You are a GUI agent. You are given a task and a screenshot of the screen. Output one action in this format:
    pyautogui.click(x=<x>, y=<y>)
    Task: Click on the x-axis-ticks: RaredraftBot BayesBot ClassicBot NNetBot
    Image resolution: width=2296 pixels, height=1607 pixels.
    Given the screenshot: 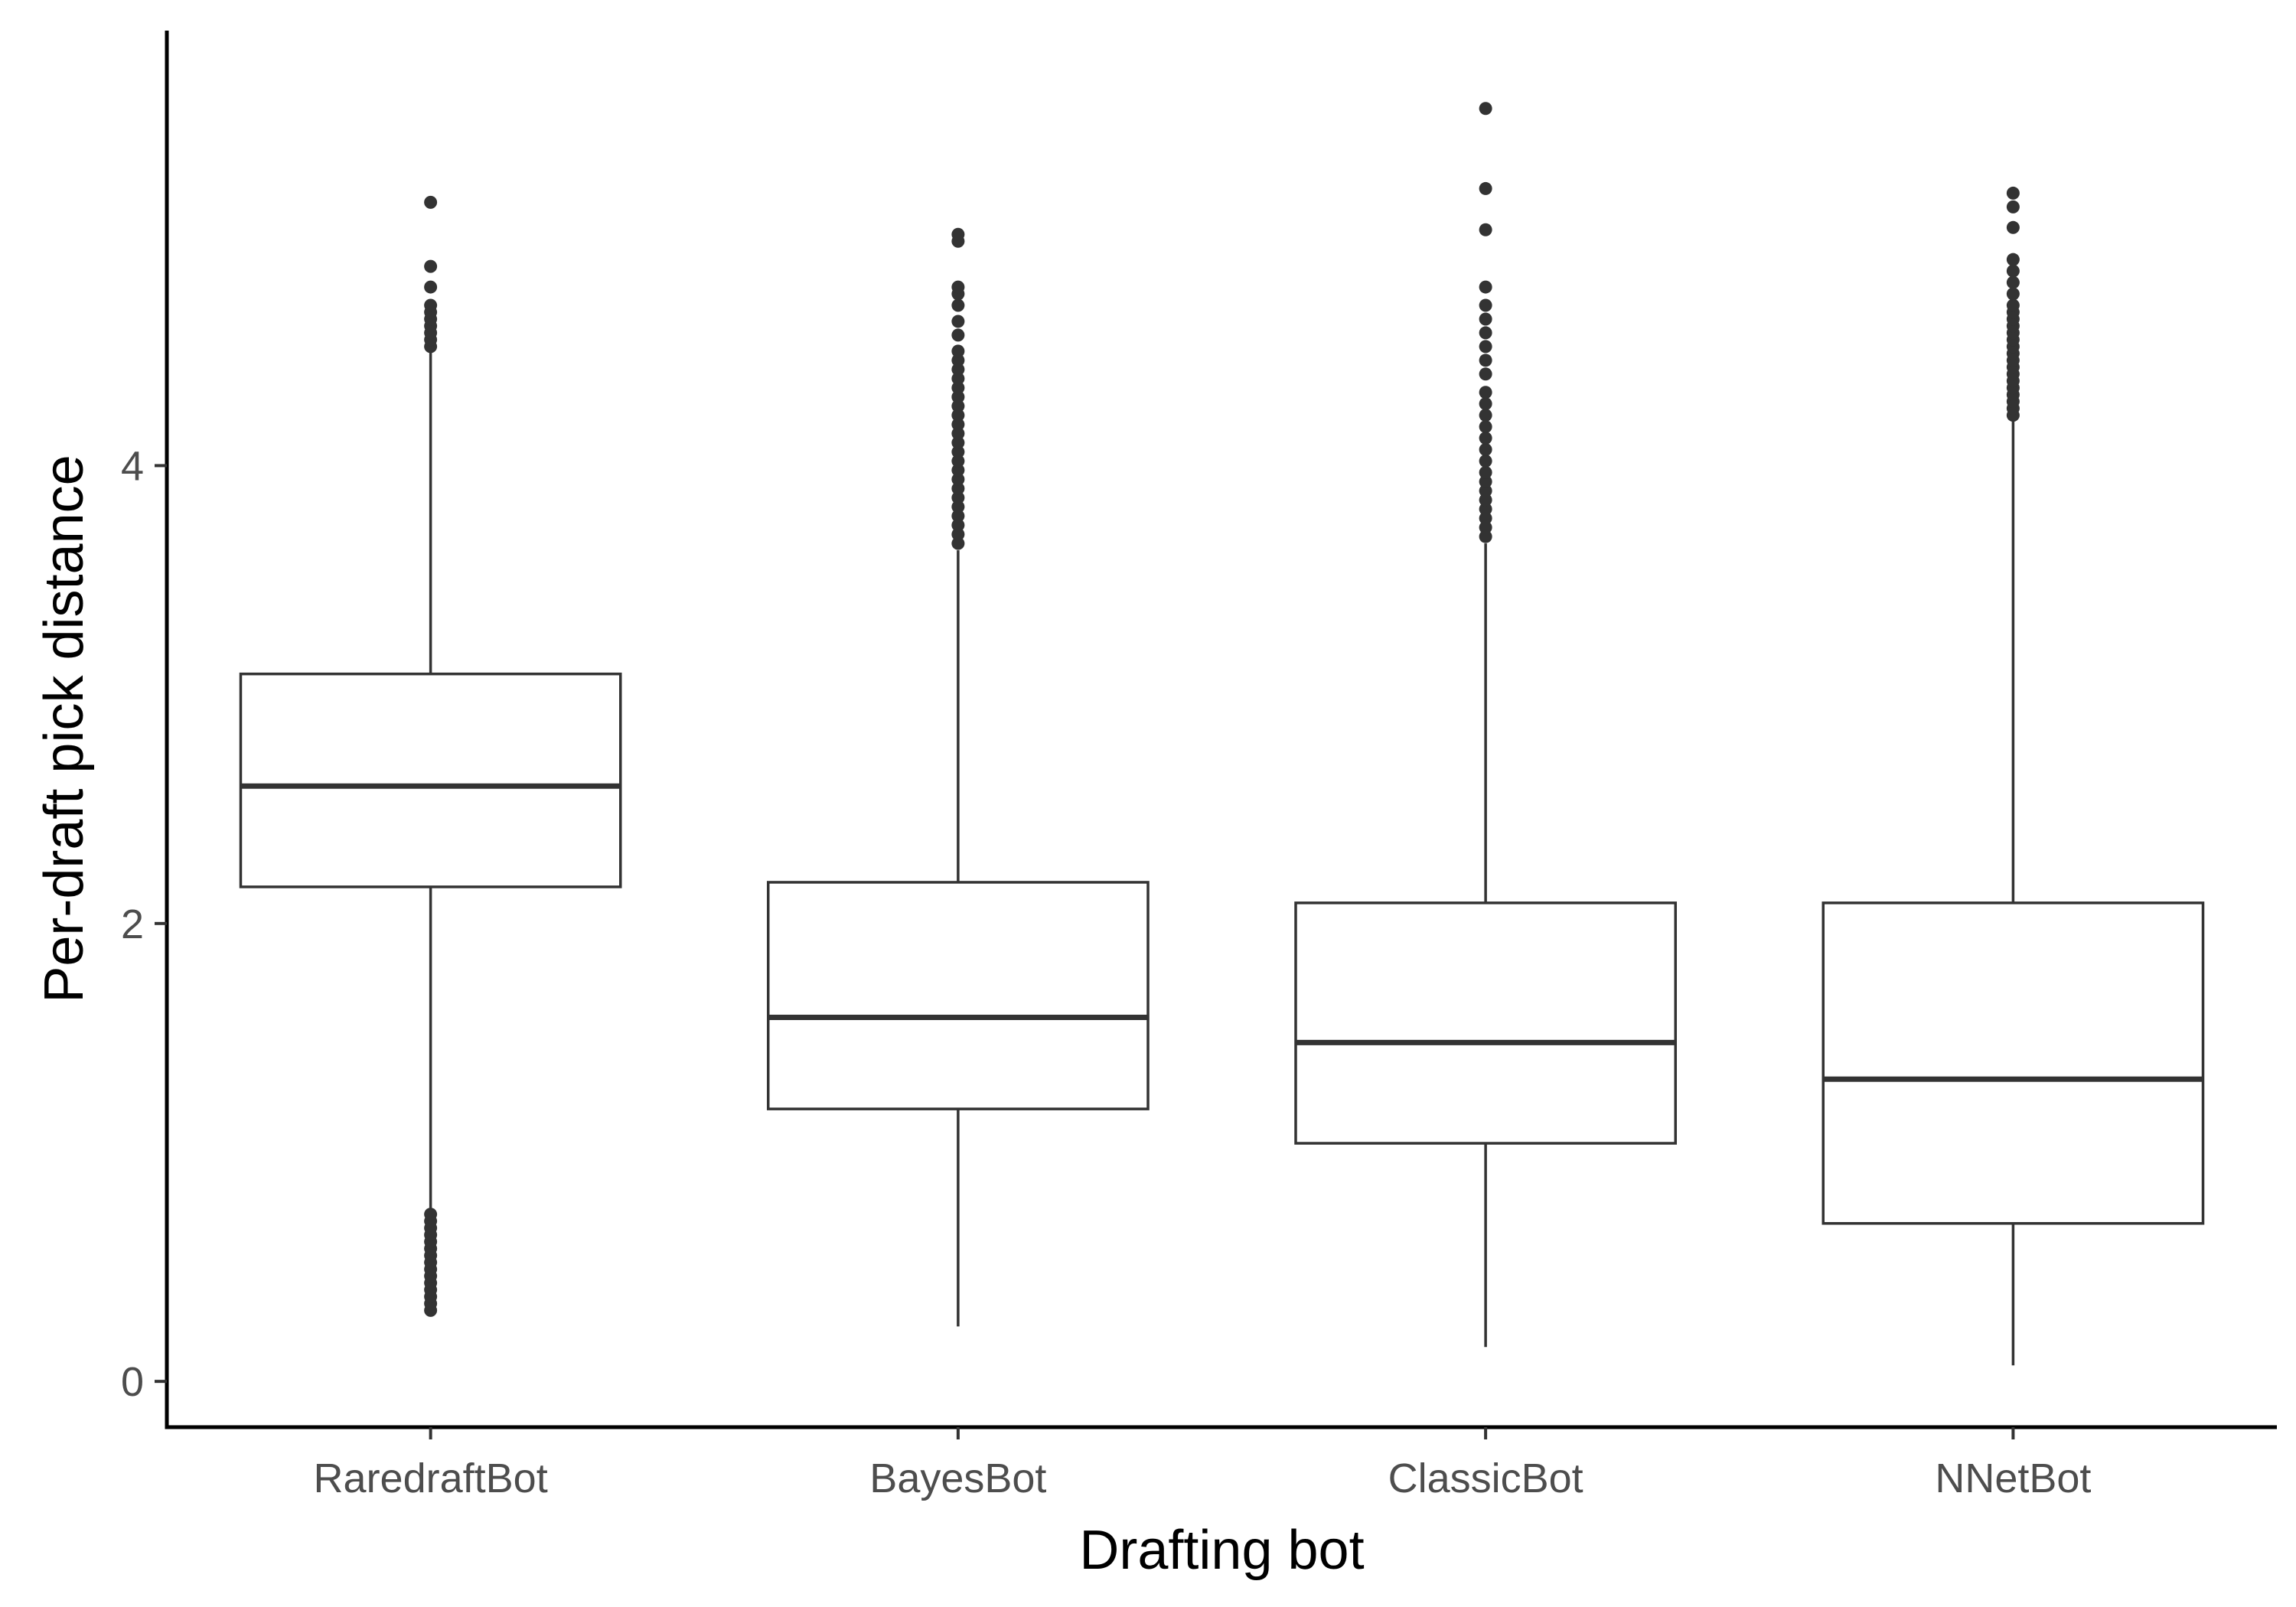 What is the action you would take?
    pyautogui.click(x=1202, y=1464)
    